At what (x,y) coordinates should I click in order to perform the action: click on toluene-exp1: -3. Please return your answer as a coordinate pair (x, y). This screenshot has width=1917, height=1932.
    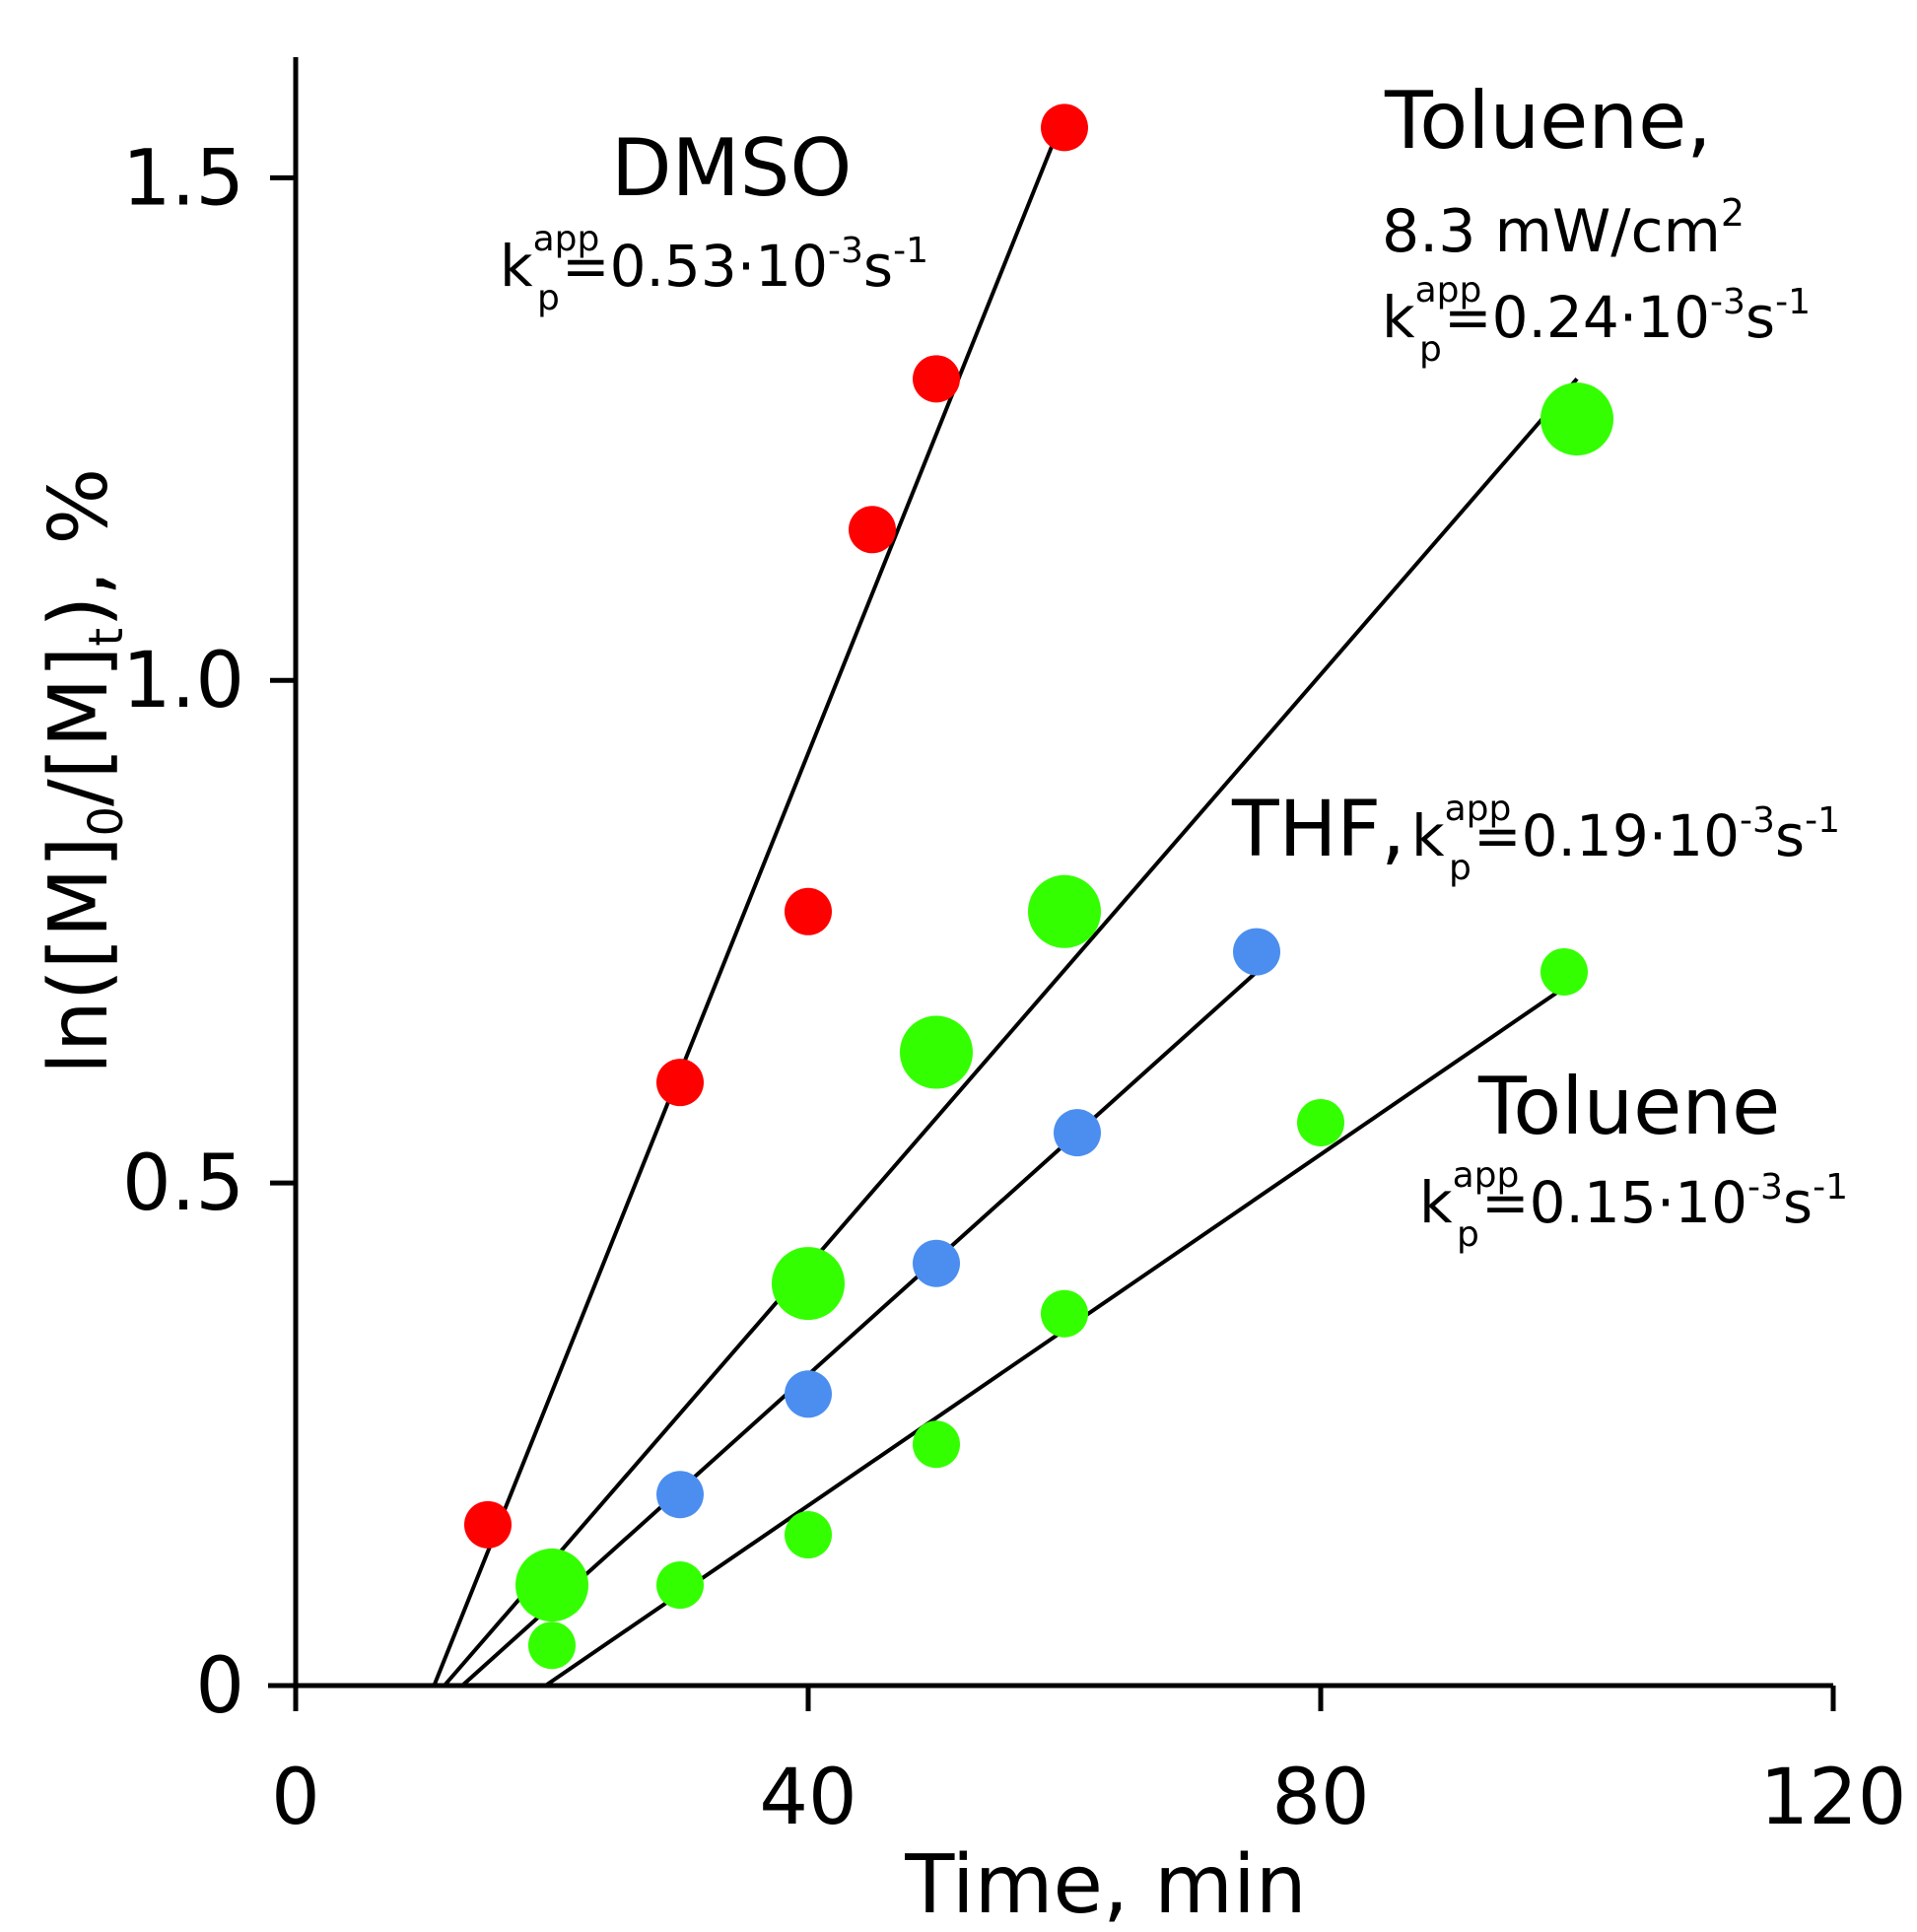
    Looking at the image, I should click on (1765, 1187).